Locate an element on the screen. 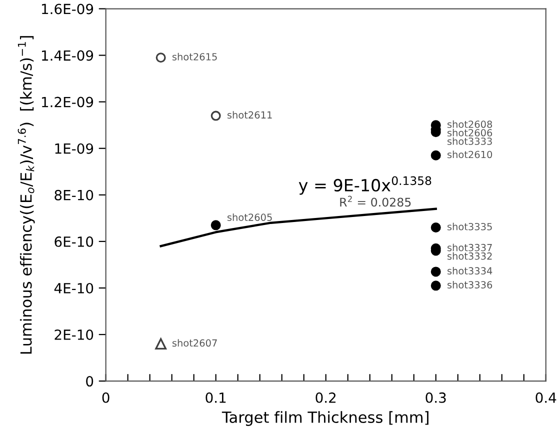  x-tick-label: 0.1 is located at coordinates (216, 397).